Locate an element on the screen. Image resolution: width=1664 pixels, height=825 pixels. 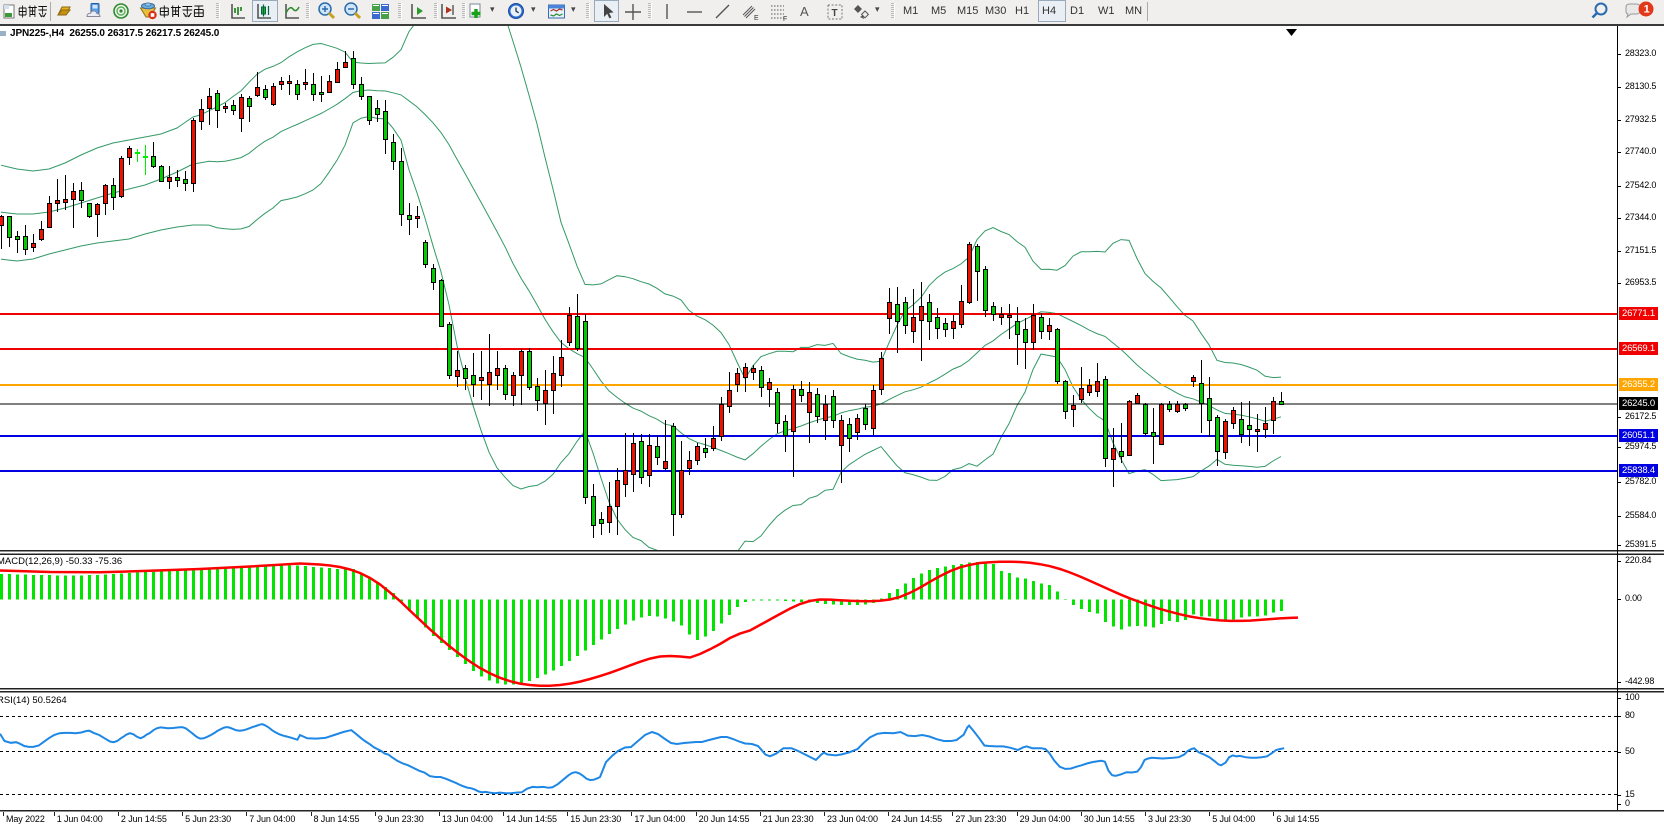
svg-text: T is located at coordinates (835, 13).